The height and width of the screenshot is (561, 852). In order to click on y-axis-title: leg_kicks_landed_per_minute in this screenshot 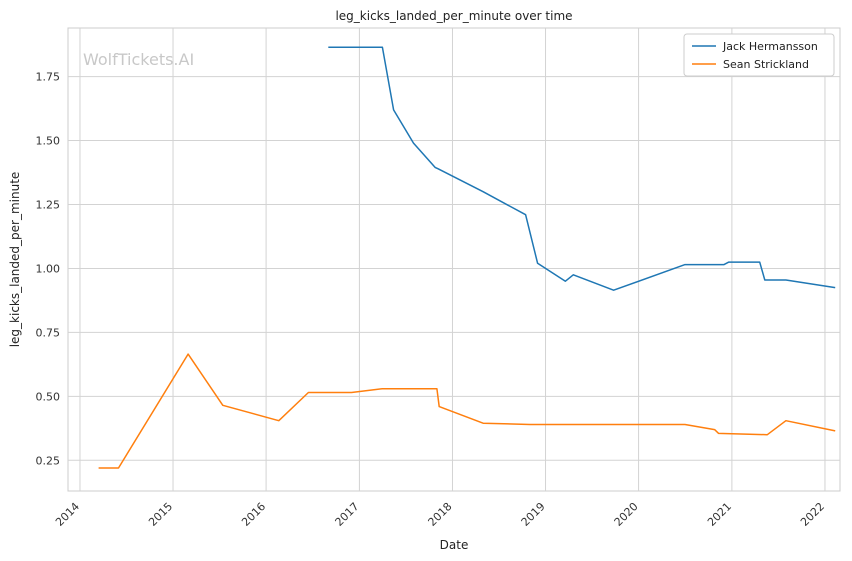, I will do `click(15, 260)`.